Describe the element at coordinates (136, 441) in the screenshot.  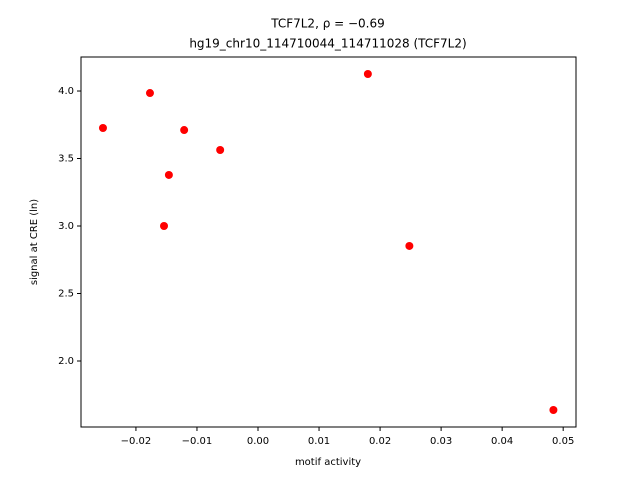
I see `x-tick-label: −0.02` at that location.